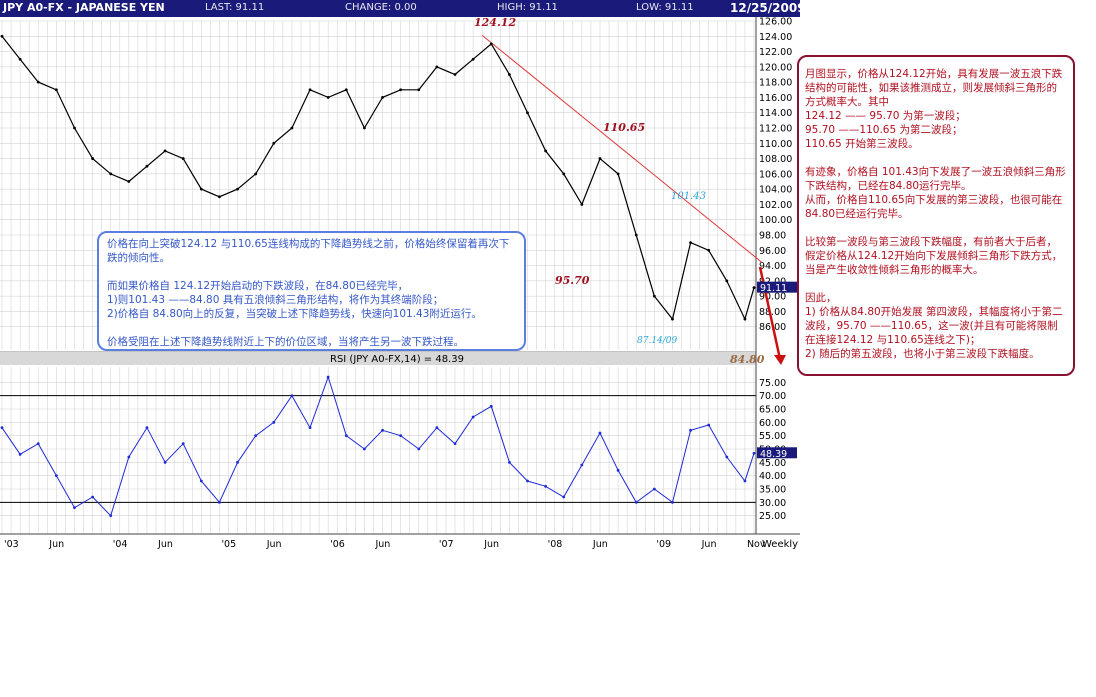 Image resolution: width=1096 pixels, height=697 pixels. Describe the element at coordinates (772, 236) in the screenshot. I see `price-tick-label: 98.00` at that location.